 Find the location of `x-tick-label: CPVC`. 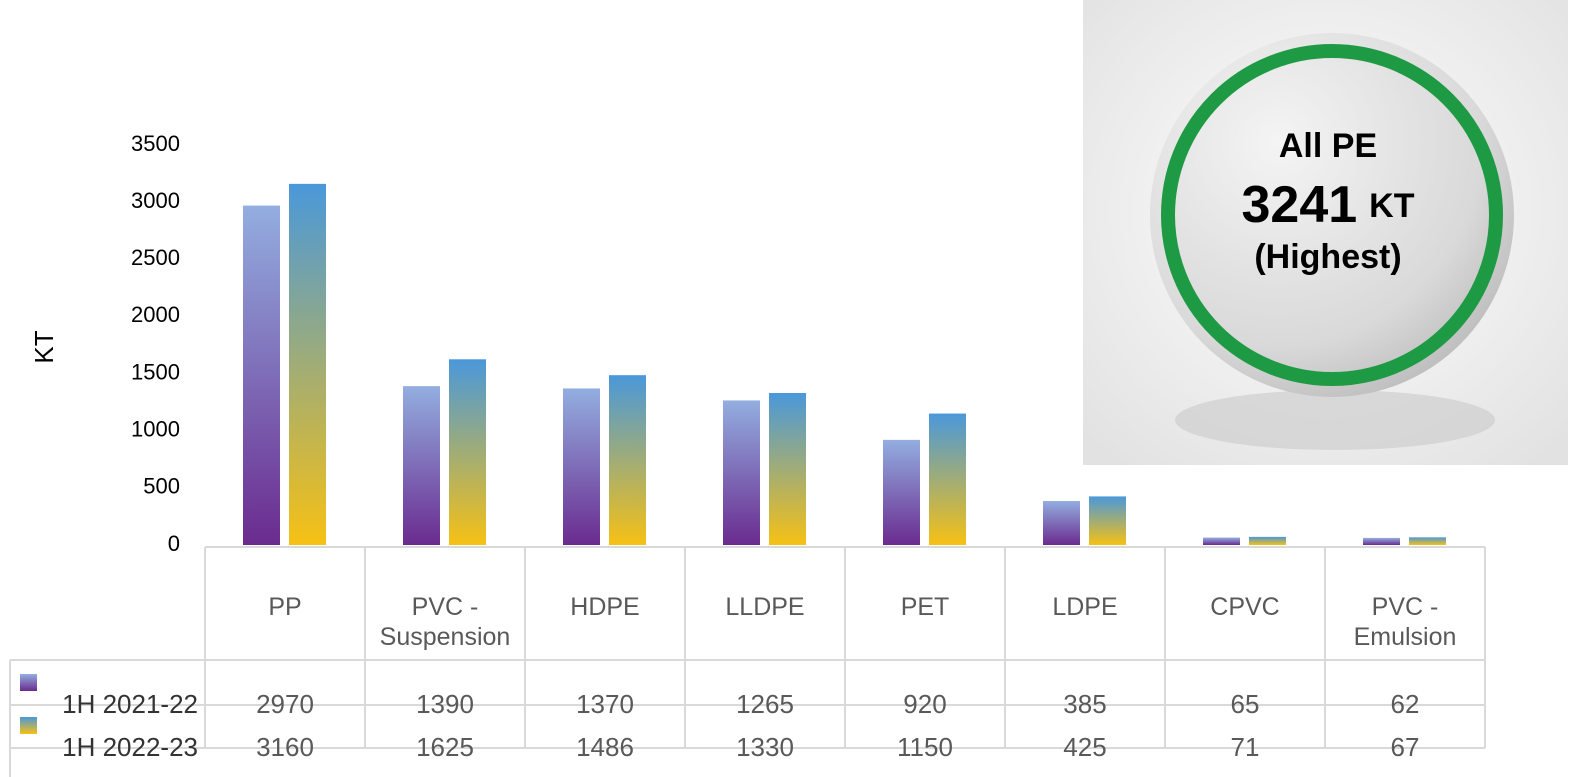

x-tick-label: CPVC is located at coordinates (1245, 607).